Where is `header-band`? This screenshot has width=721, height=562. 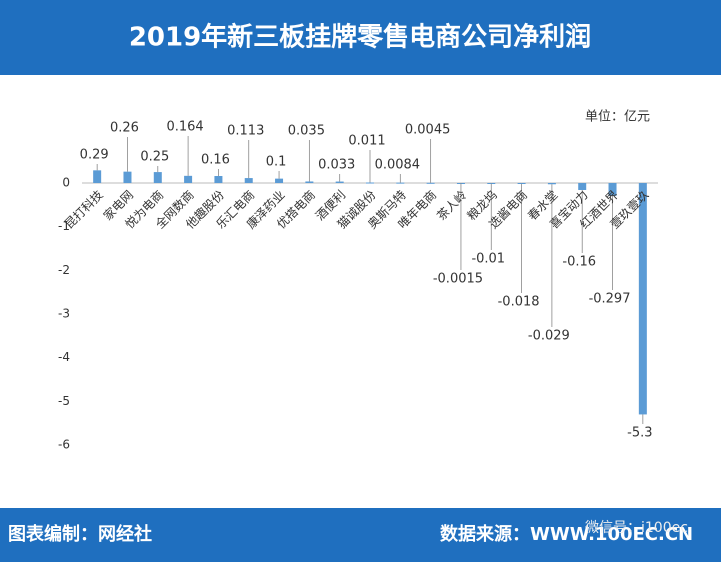
header-band is located at coordinates (360, 37).